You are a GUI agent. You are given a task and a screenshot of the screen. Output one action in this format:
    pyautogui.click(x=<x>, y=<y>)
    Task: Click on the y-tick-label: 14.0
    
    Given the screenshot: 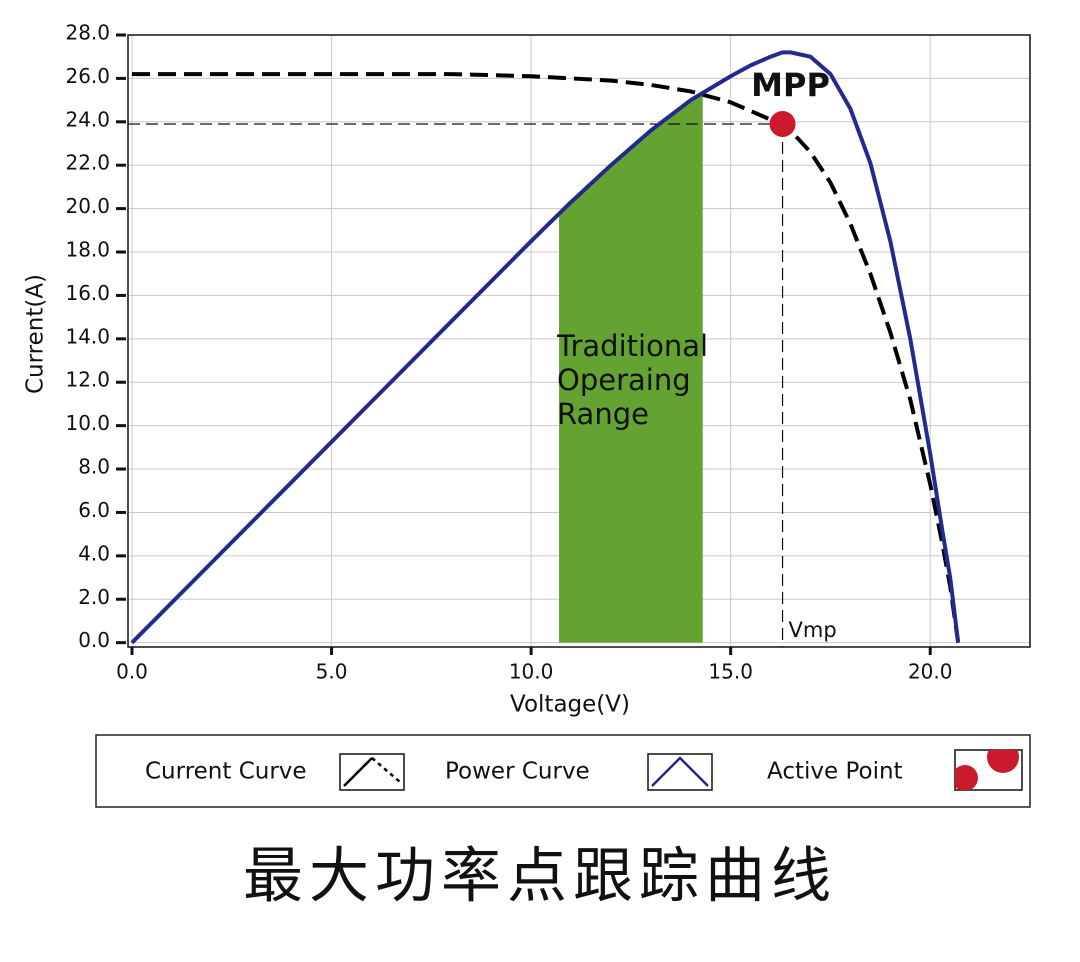 What is the action you would take?
    pyautogui.click(x=87, y=336)
    